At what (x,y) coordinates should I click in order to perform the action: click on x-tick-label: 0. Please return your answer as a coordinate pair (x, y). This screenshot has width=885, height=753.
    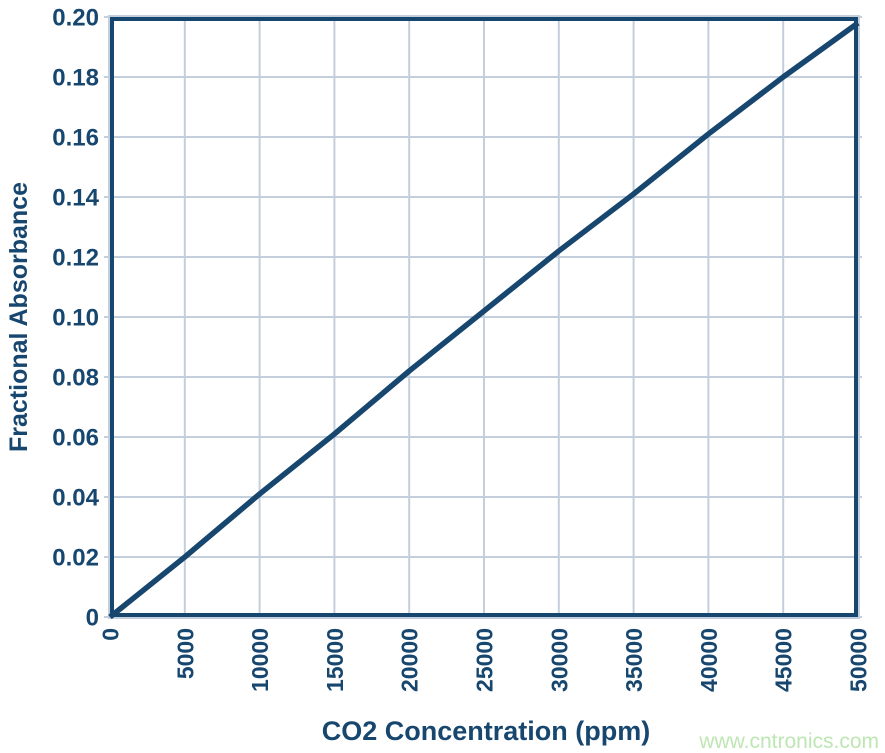
    Looking at the image, I should click on (111, 634).